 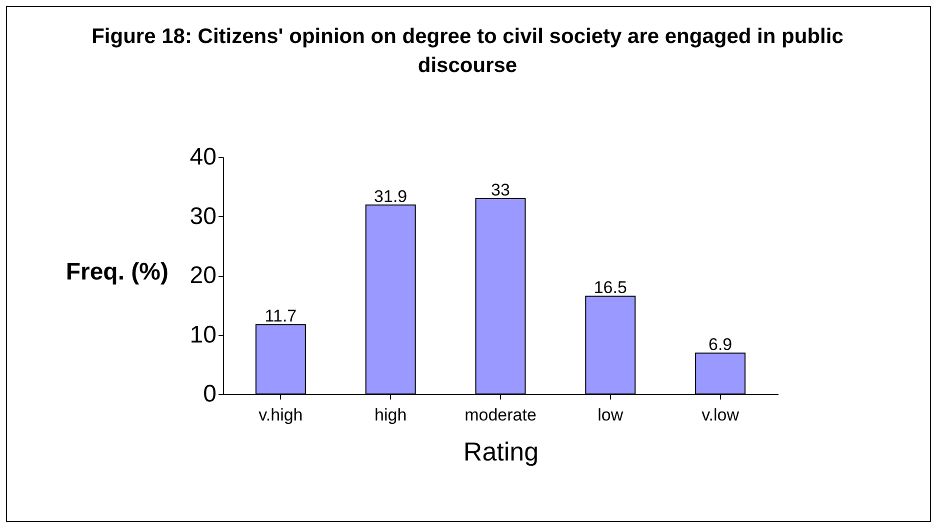 What do you see at coordinates (390, 415) in the screenshot?
I see `x-tick-label: high` at bounding box center [390, 415].